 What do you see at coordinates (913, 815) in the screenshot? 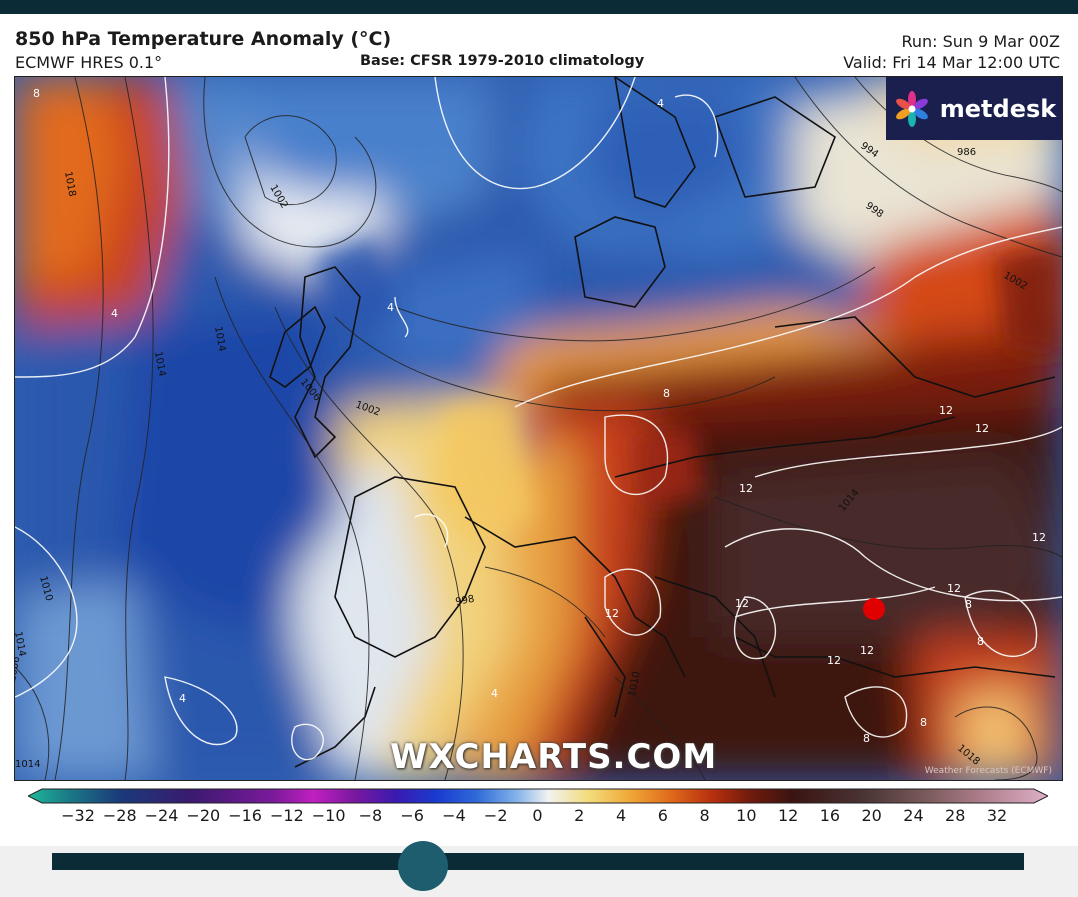
I see `colorbar-tick-label: 24` at bounding box center [913, 815].